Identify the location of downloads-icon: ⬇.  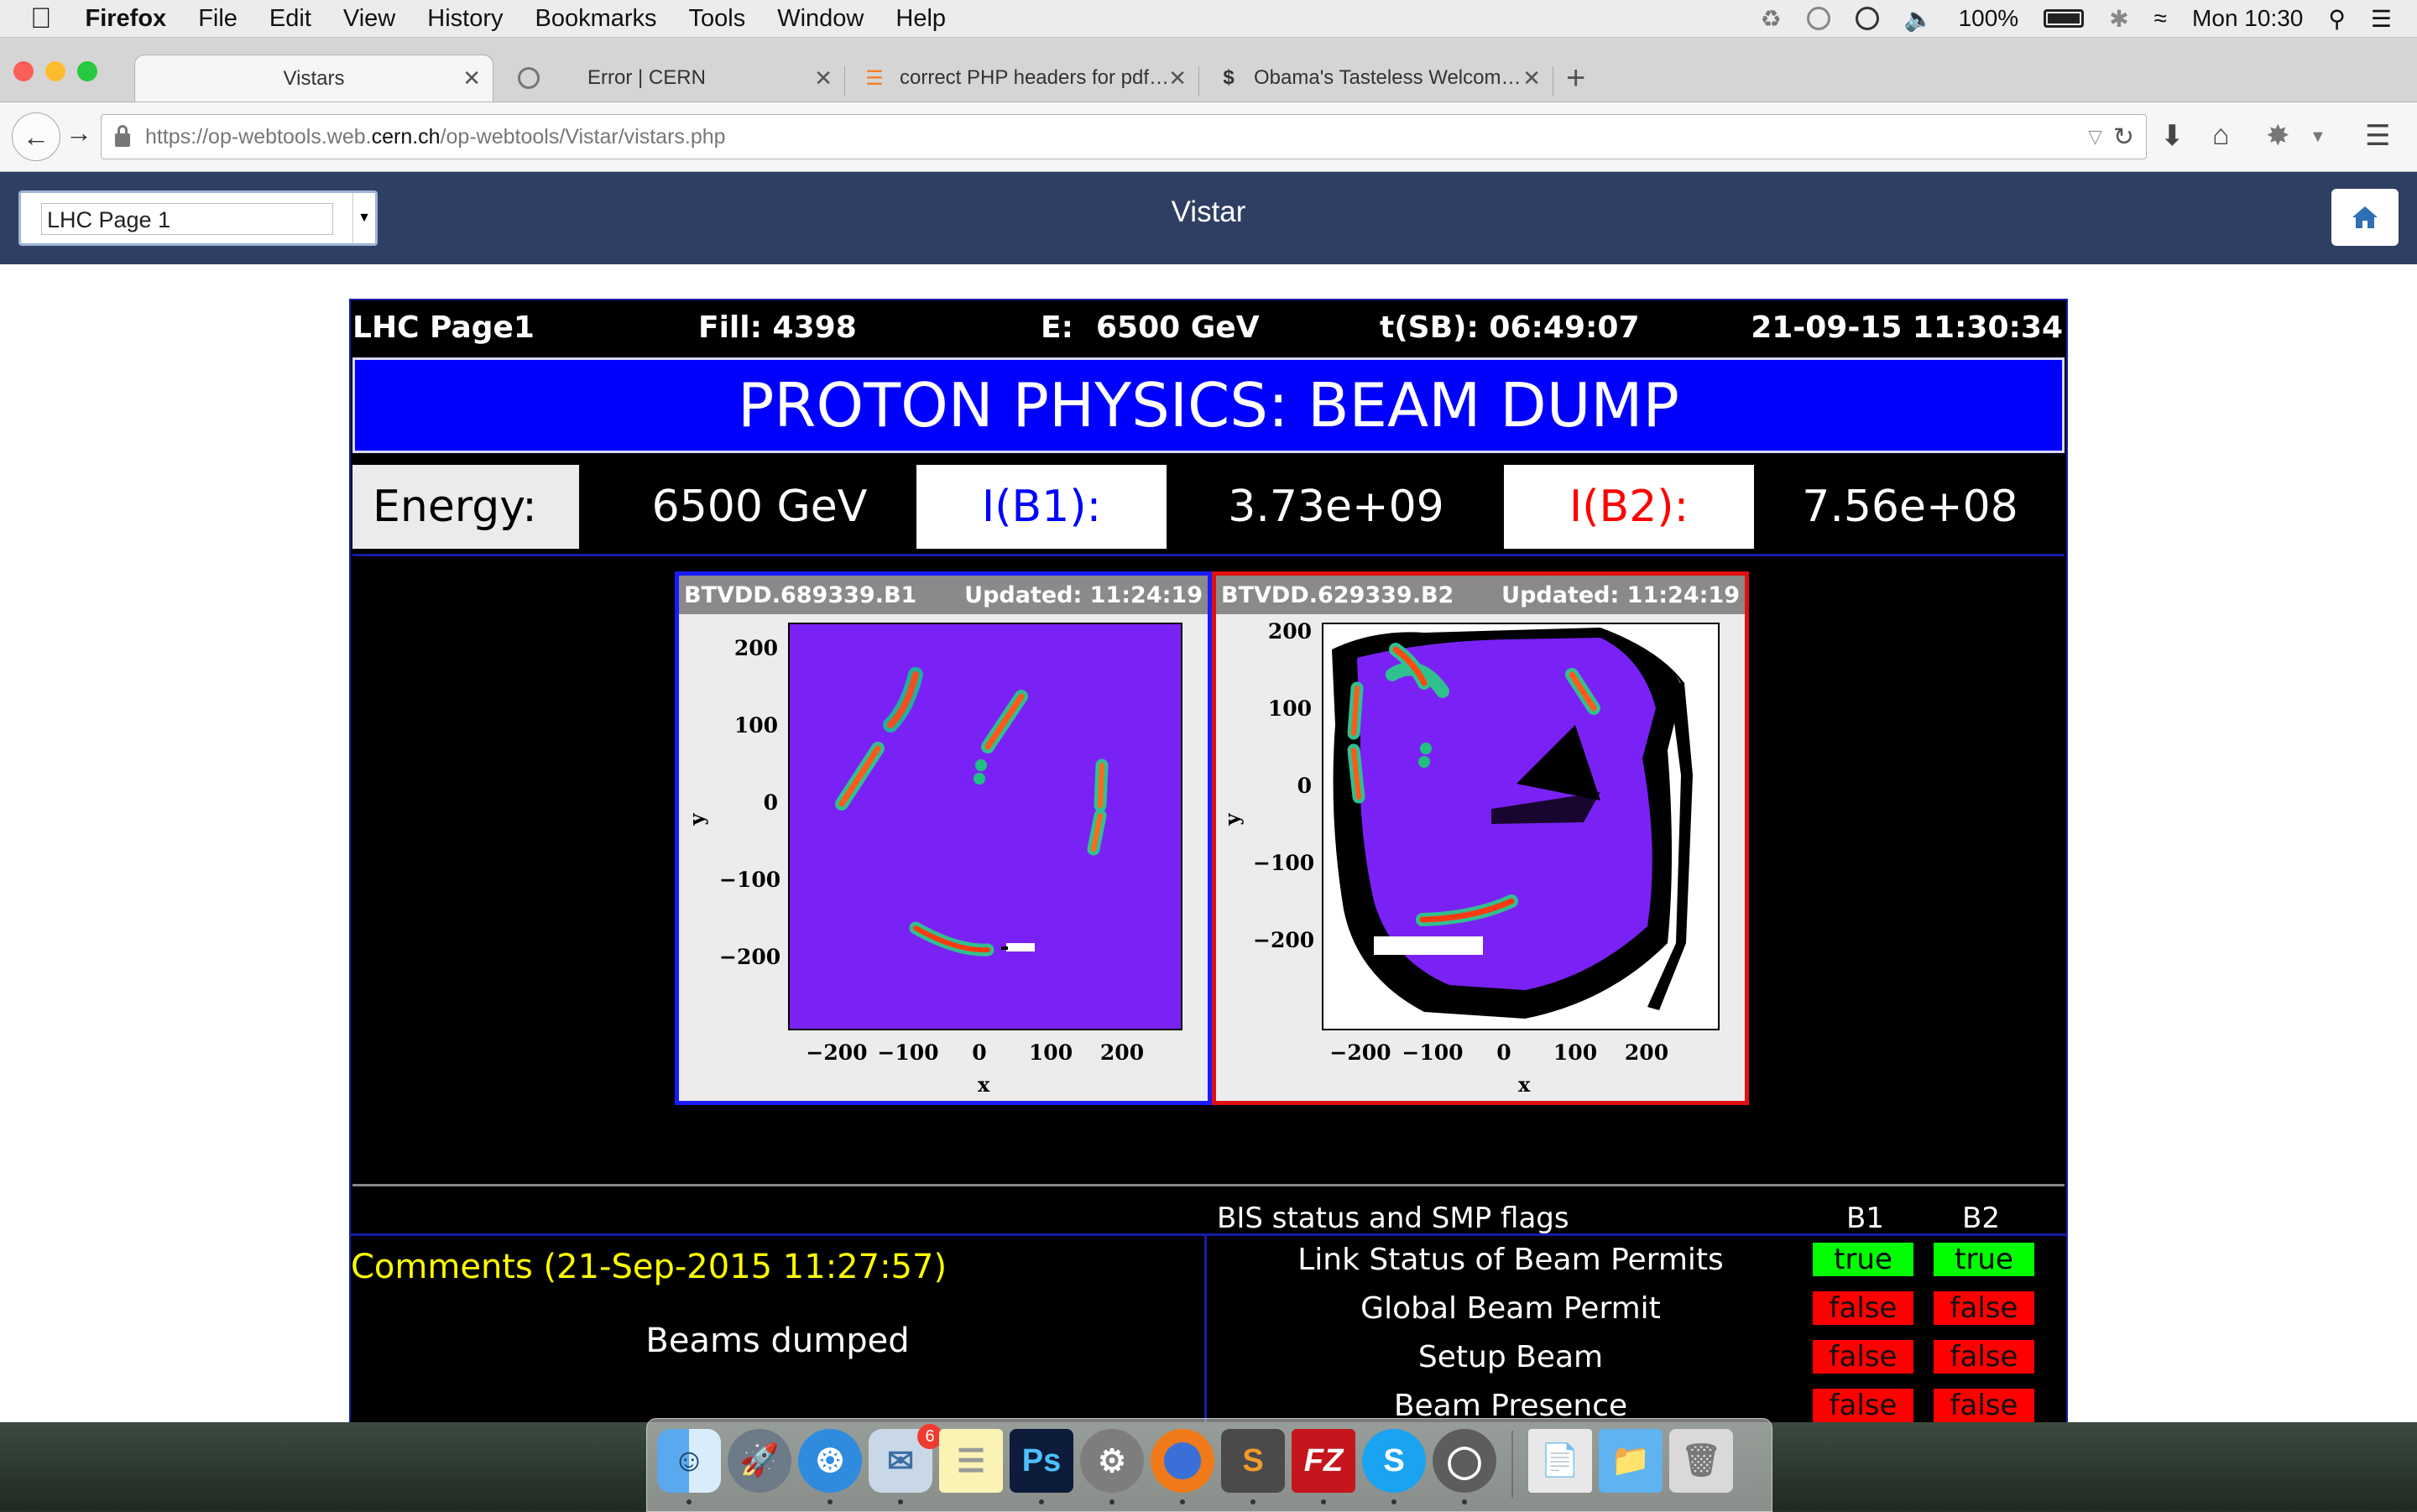
(2172, 136).